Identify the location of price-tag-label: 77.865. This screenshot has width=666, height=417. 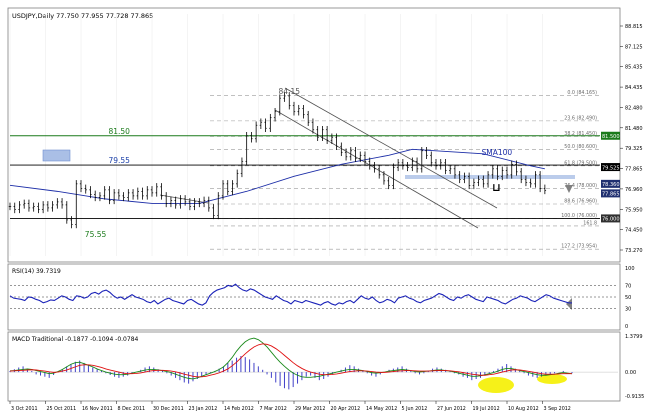
(611, 195).